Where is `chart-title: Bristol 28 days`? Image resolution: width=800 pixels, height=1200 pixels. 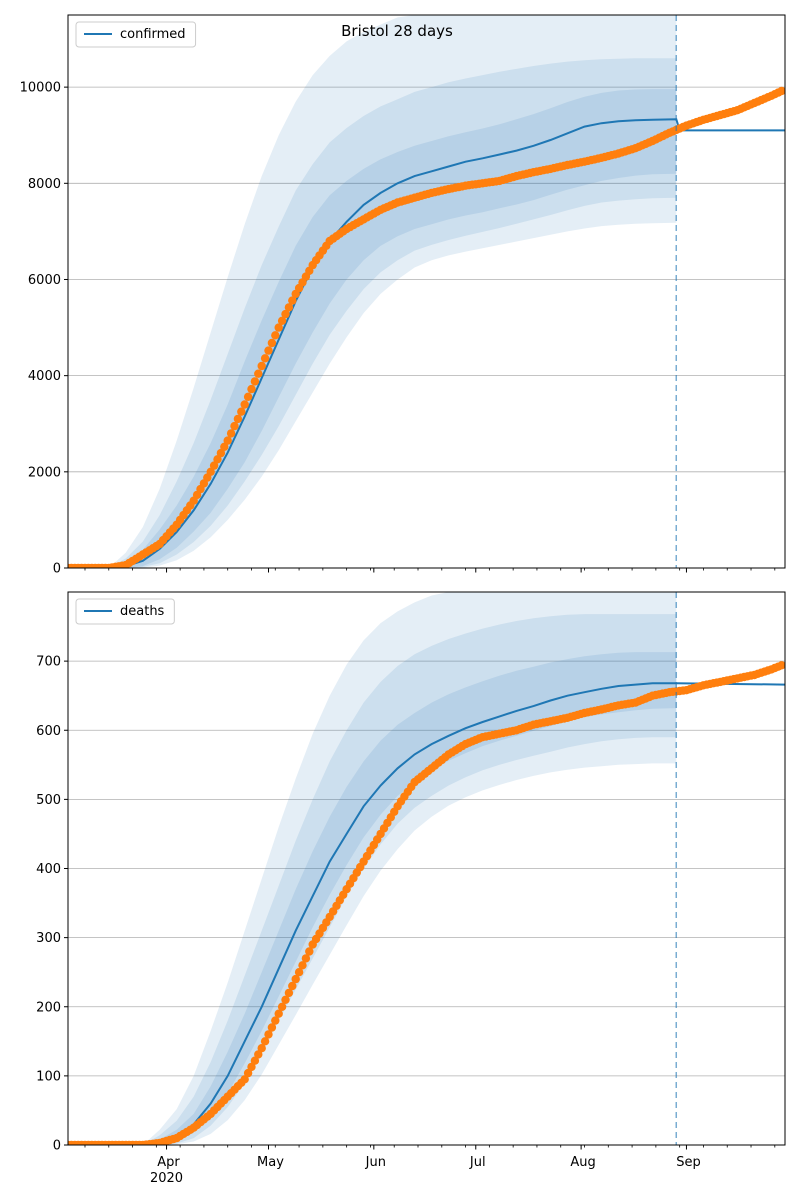
chart-title: Bristol 28 days is located at coordinates (397, 31).